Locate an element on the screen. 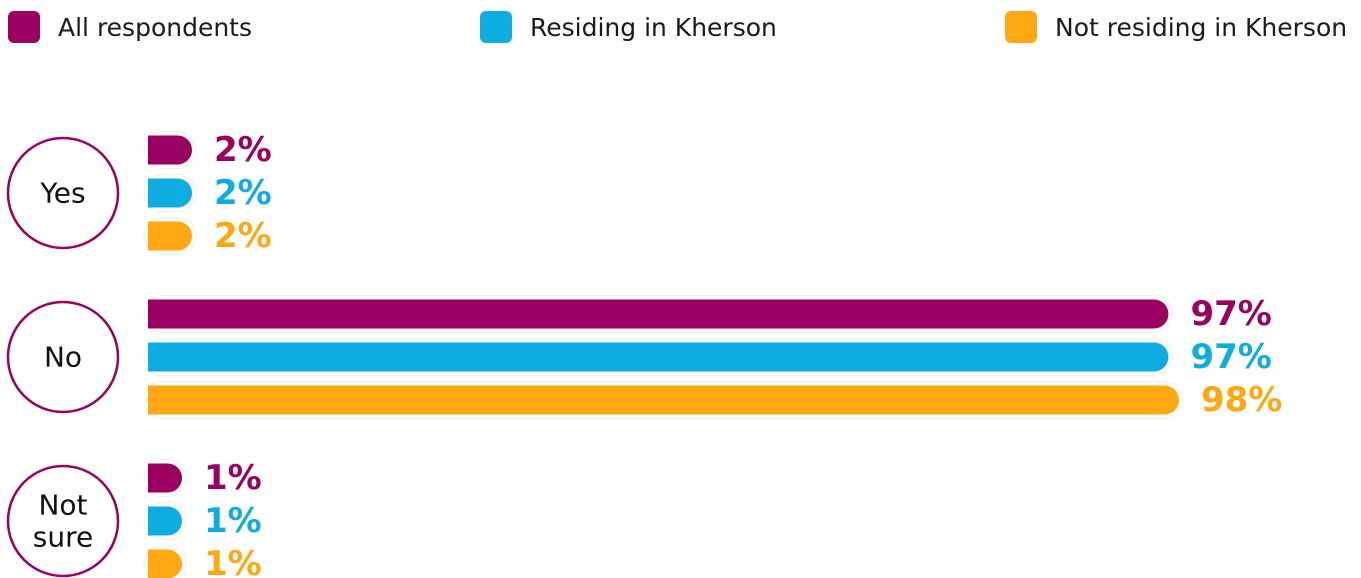 The height and width of the screenshot is (578, 1361). category-label-no: No is located at coordinates (63, 357).